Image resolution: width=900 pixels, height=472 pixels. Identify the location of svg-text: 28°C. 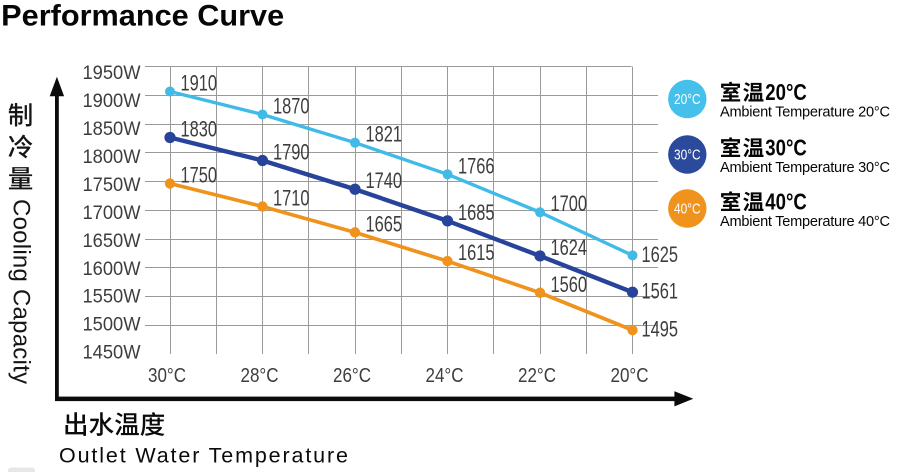
(260, 376).